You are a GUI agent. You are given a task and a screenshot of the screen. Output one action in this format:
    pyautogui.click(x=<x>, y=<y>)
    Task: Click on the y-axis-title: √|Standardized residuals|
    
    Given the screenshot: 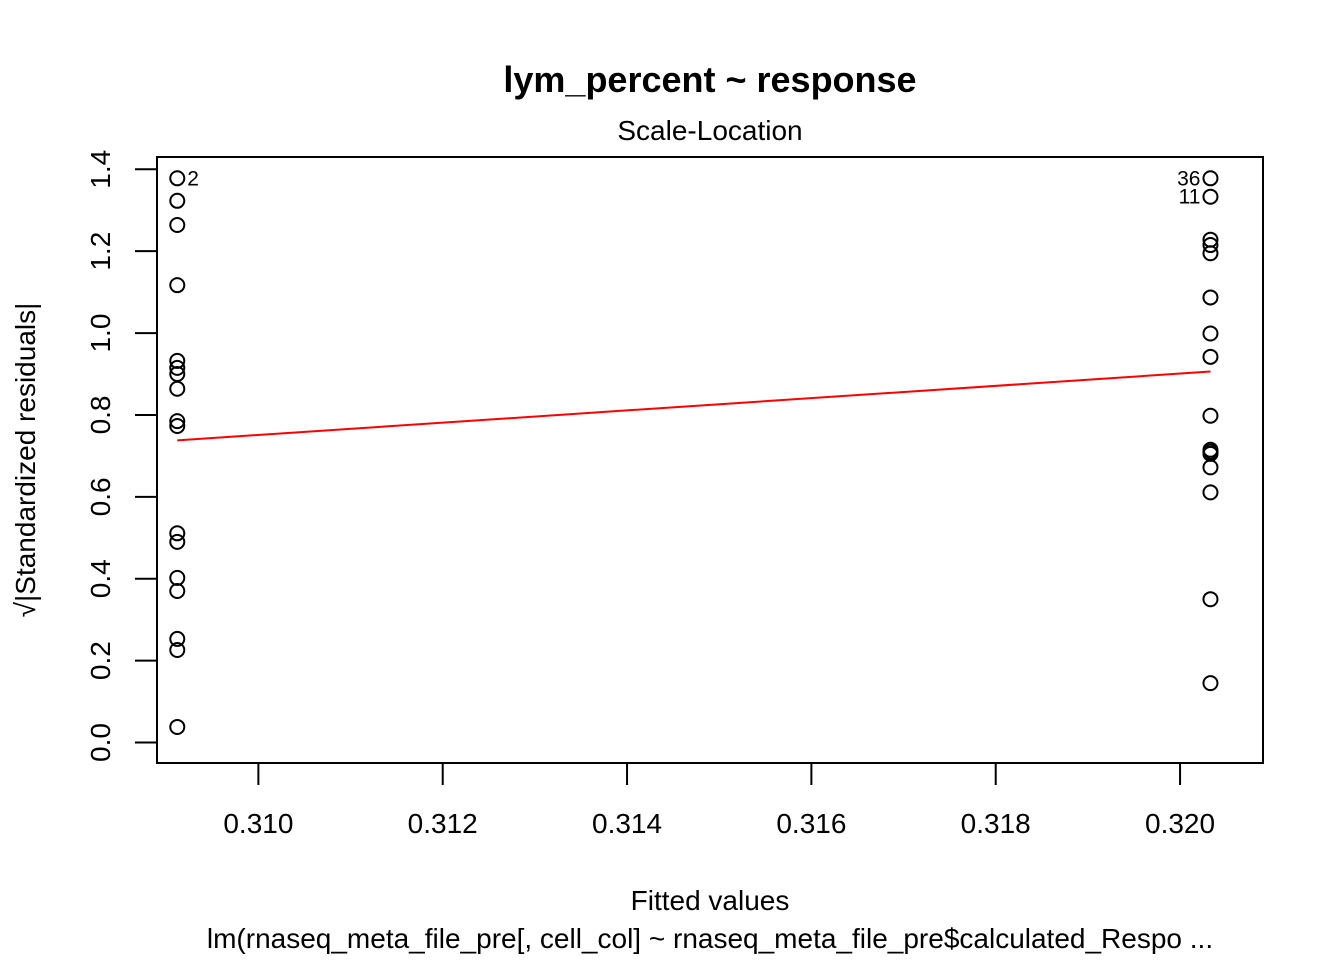 What is the action you would take?
    pyautogui.click(x=25, y=460)
    